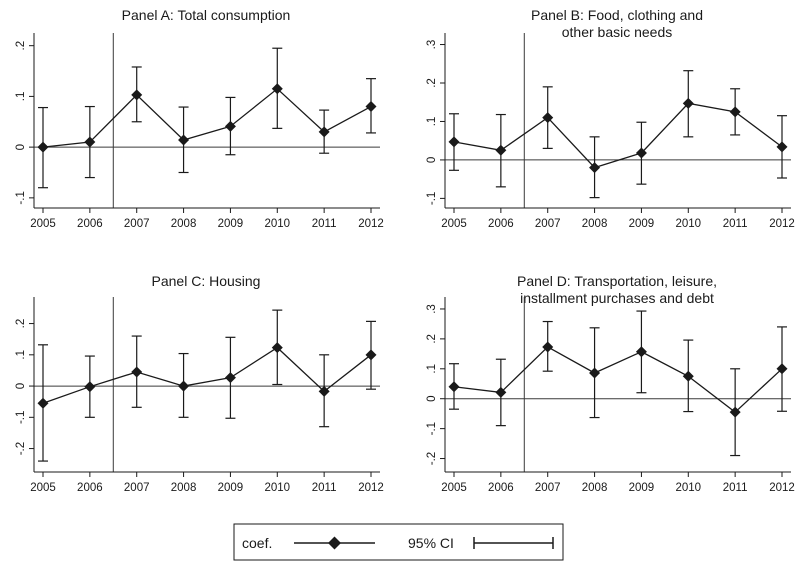 The height and width of the screenshot is (568, 795). I want to click on panel-a-y-tick-label: -.1, so click(21, 197).